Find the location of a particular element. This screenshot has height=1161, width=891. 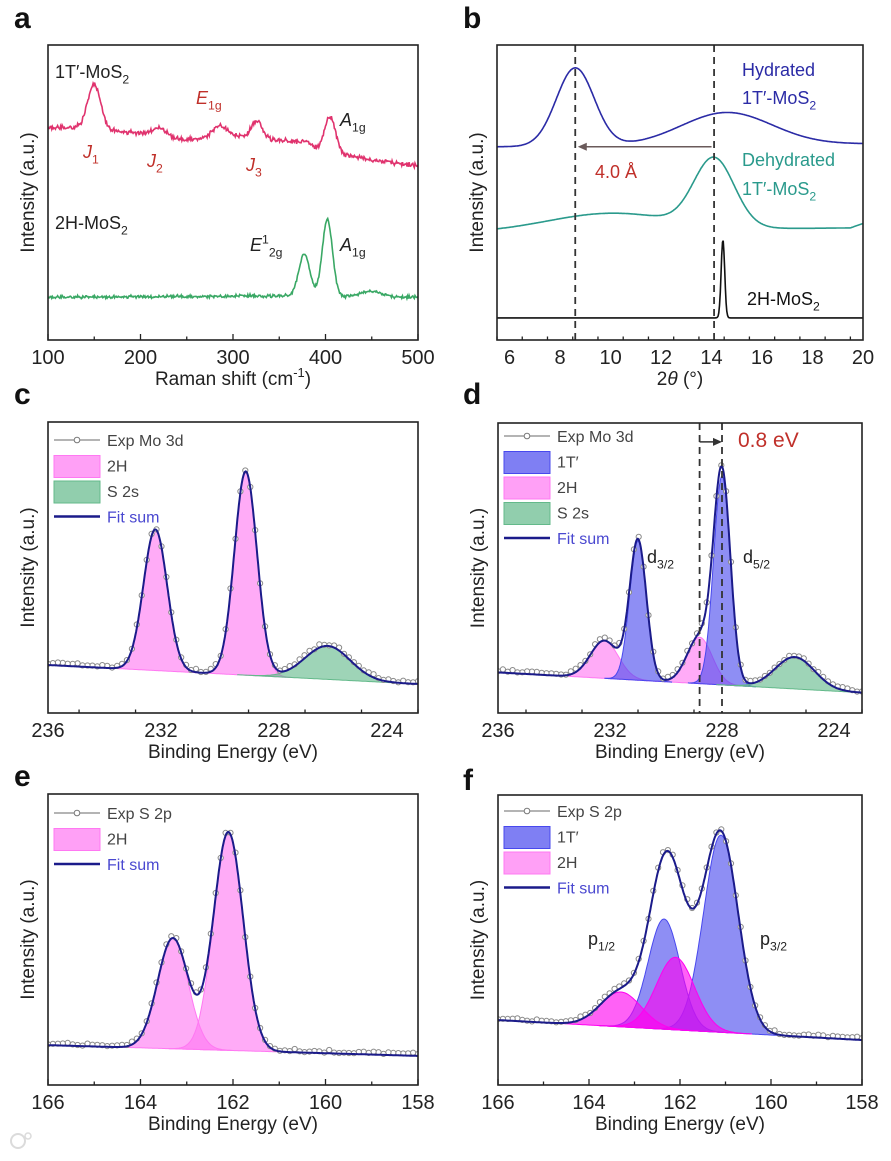

annotation-label-part: 5/2 is located at coordinates (761, 564).